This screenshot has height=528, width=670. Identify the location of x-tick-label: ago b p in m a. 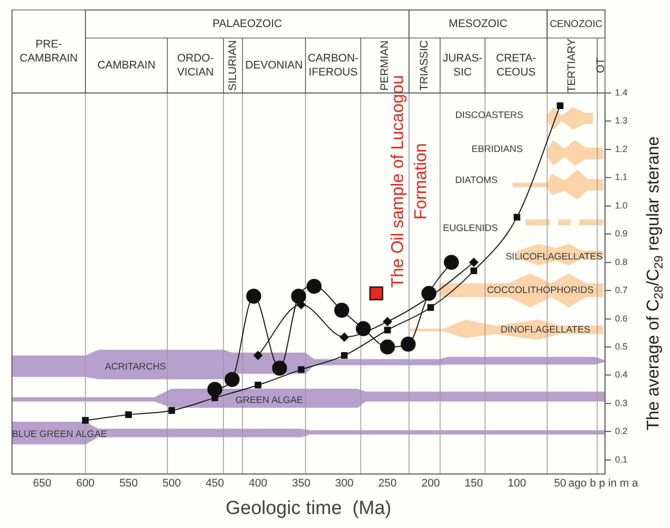
(604, 484).